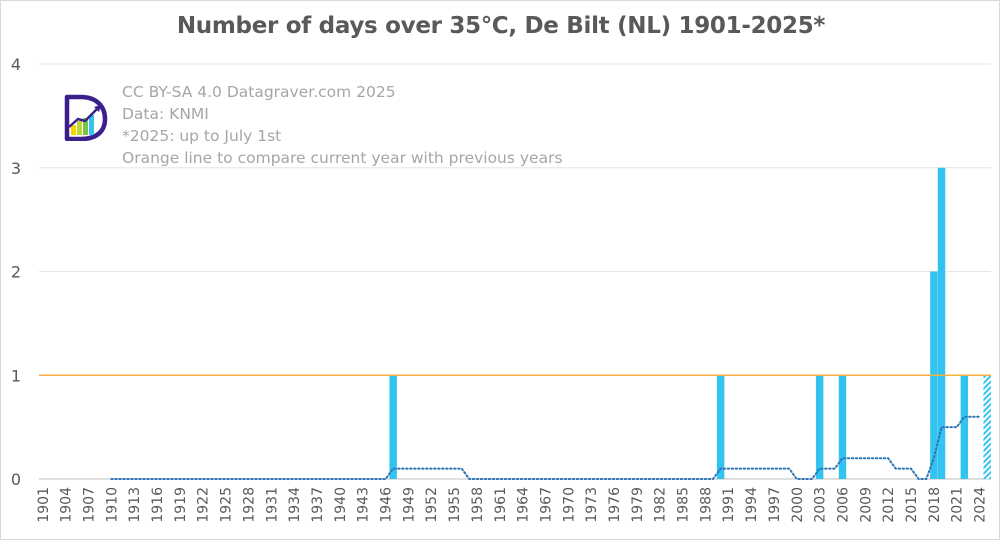 The image size is (1000, 541). What do you see at coordinates (16, 168) in the screenshot?
I see `y-tick-label: 3` at bounding box center [16, 168].